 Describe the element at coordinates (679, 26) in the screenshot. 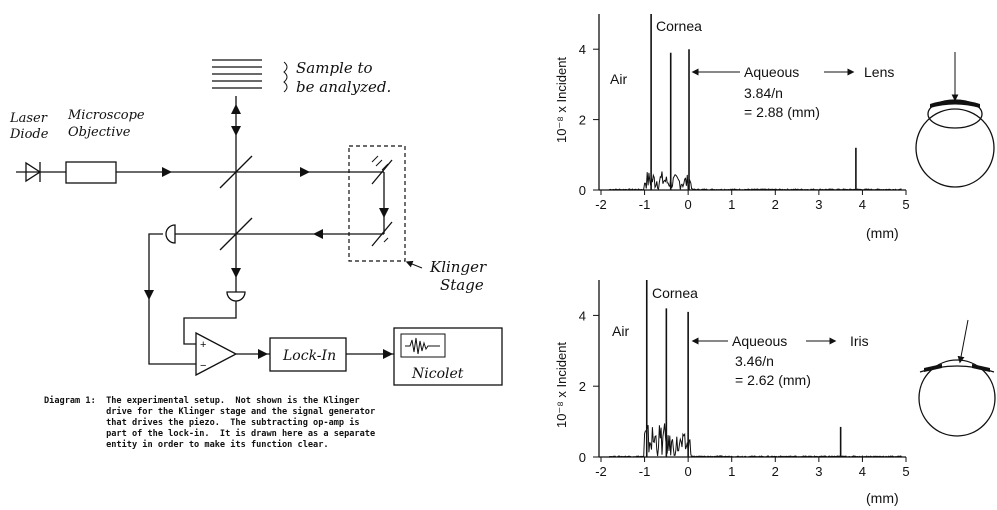

I see `chart-top-label-cornea: Cornea` at that location.